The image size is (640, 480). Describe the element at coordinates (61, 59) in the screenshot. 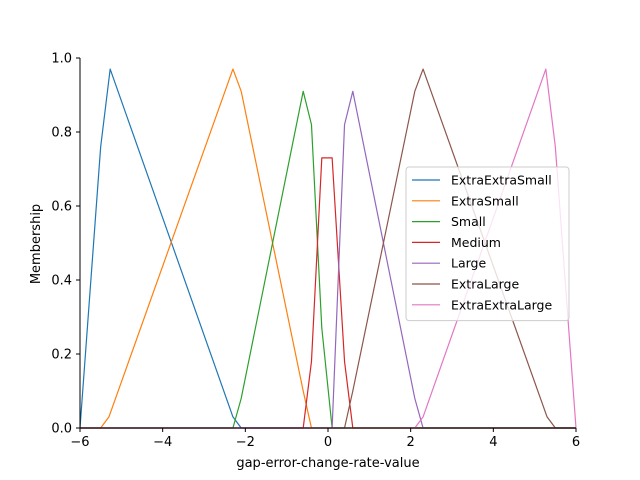

I see `y-tick-label: 1.0` at that location.